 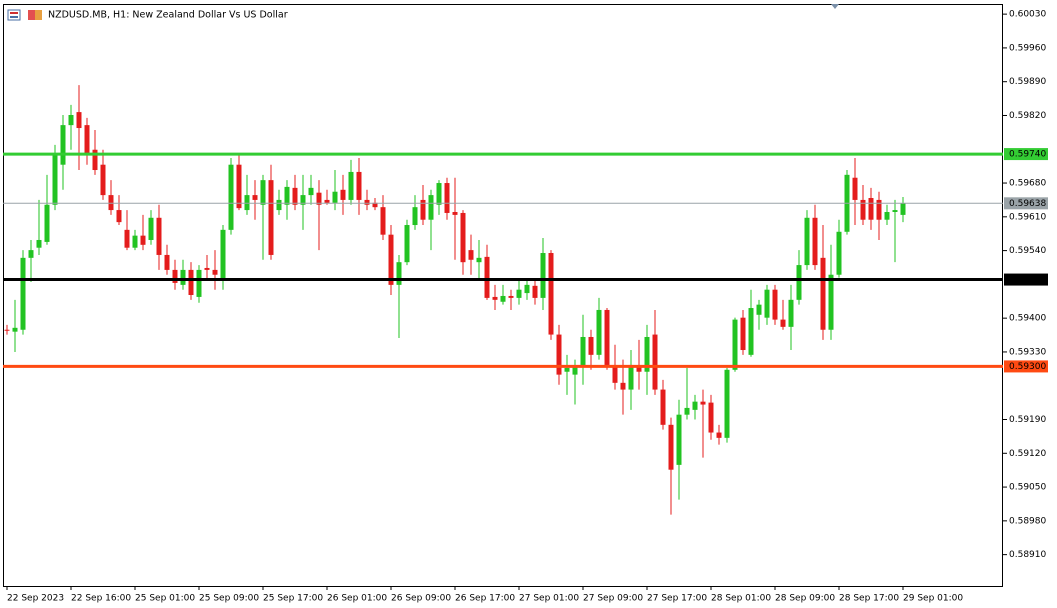 I want to click on x-tick-label: 26 Sep 17:00, so click(x=485, y=599).